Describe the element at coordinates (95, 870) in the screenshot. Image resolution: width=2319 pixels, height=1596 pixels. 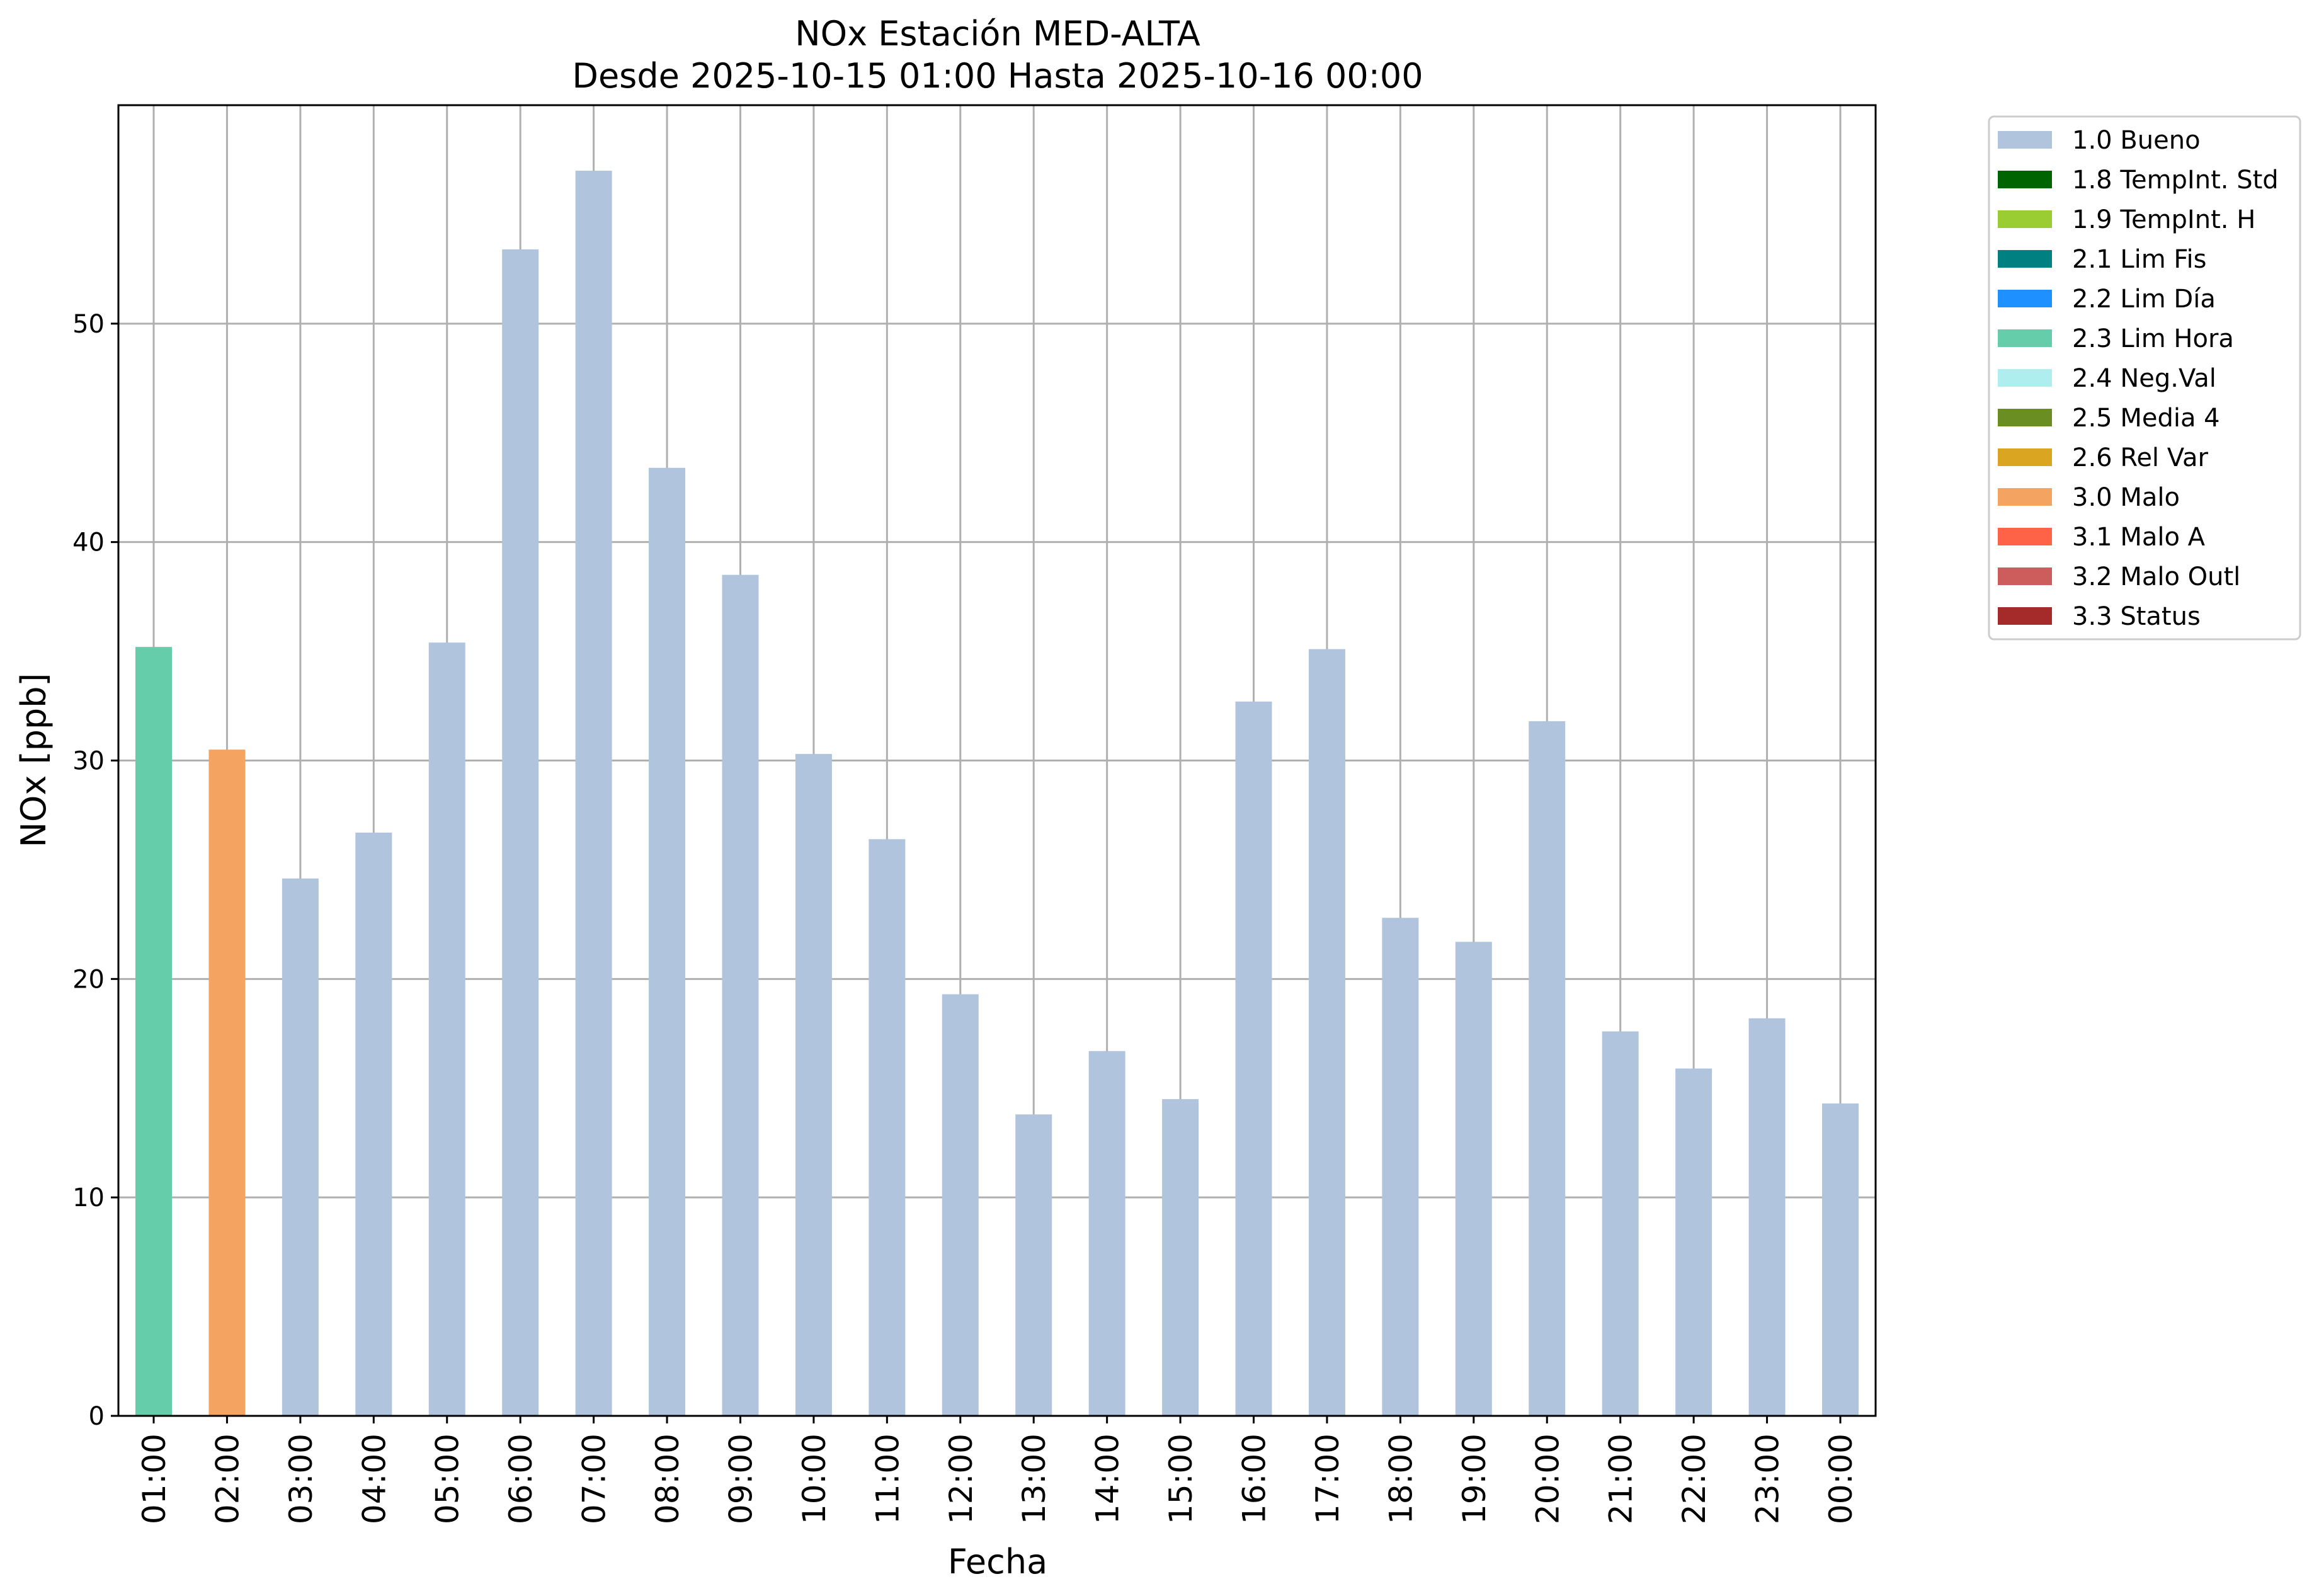
I see `y-axis-ticks: 0 10 20 30 40 50` at that location.